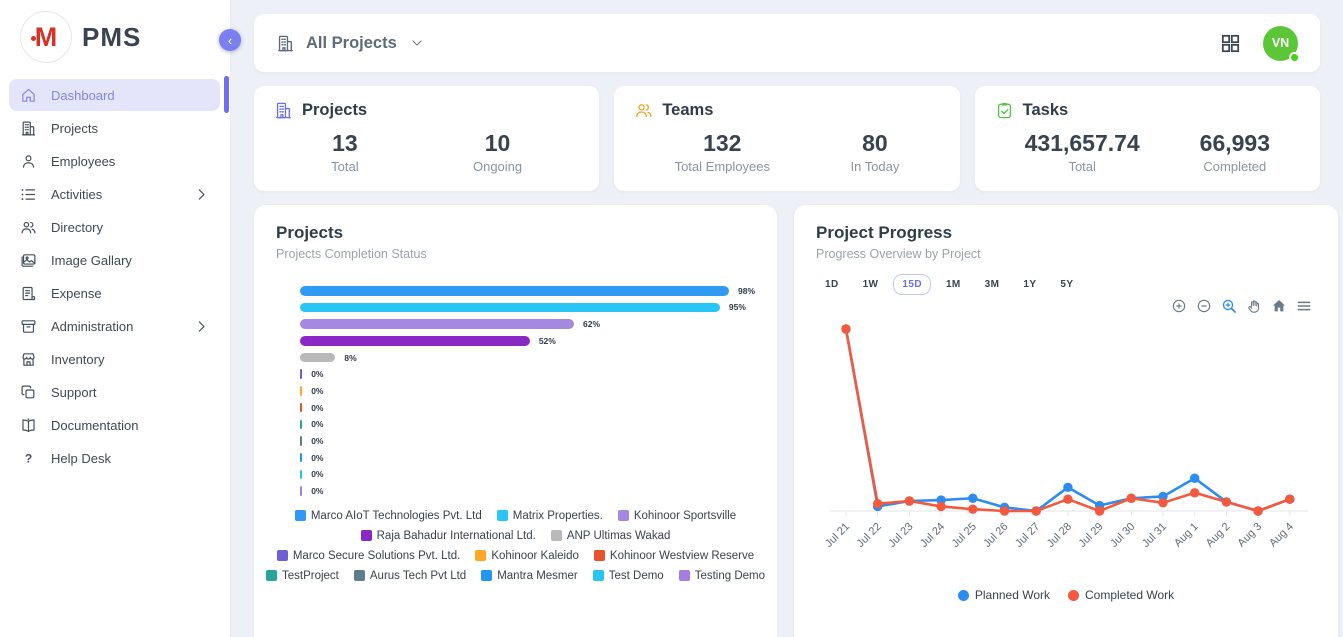 This screenshot has height=637, width=1343. I want to click on user-avatar: VN, so click(1281, 44).